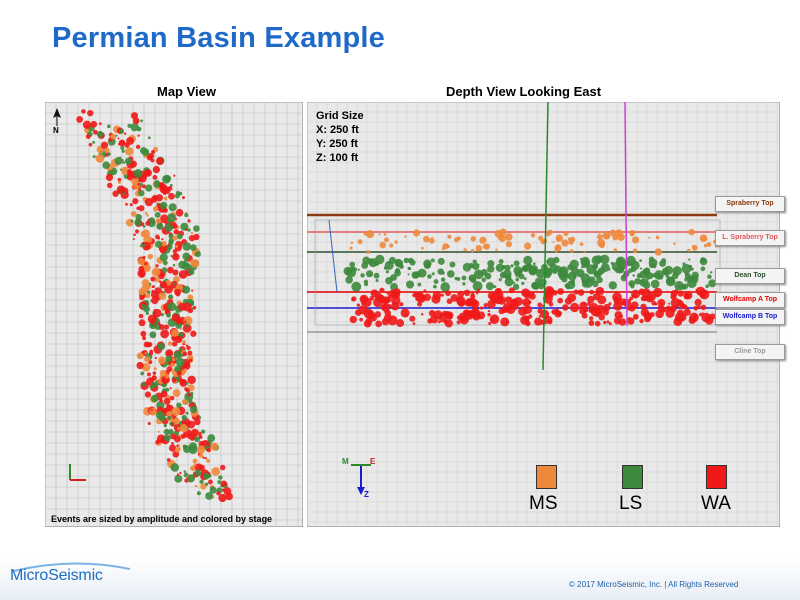 The width and height of the screenshot is (800, 600). What do you see at coordinates (716, 477) in the screenshot?
I see `legend-swatch-wa` at bounding box center [716, 477].